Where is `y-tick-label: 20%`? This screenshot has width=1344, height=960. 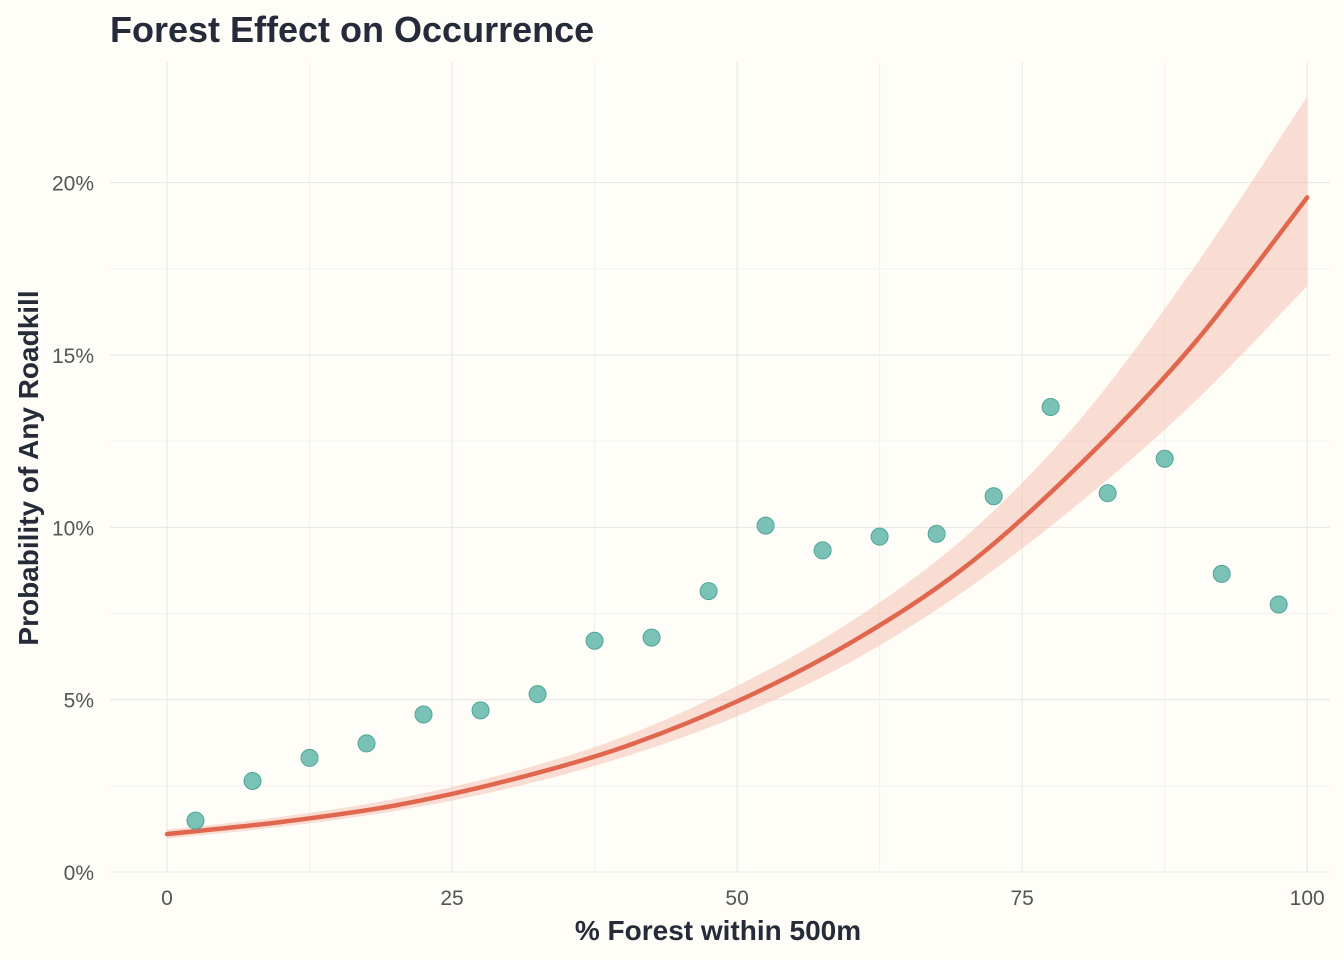 y-tick-label: 20% is located at coordinates (73, 184).